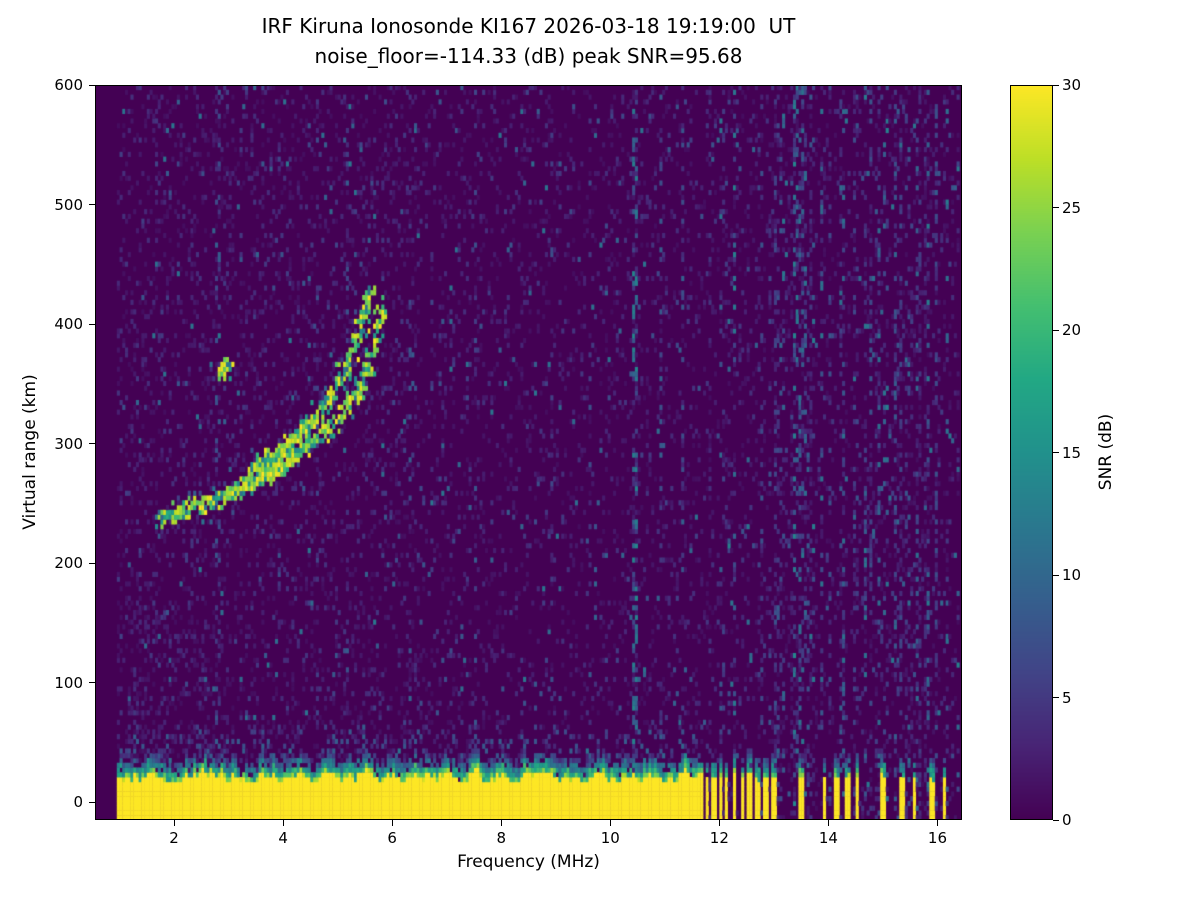  Describe the element at coordinates (1031, 452) in the screenshot. I see `colorbar` at that location.